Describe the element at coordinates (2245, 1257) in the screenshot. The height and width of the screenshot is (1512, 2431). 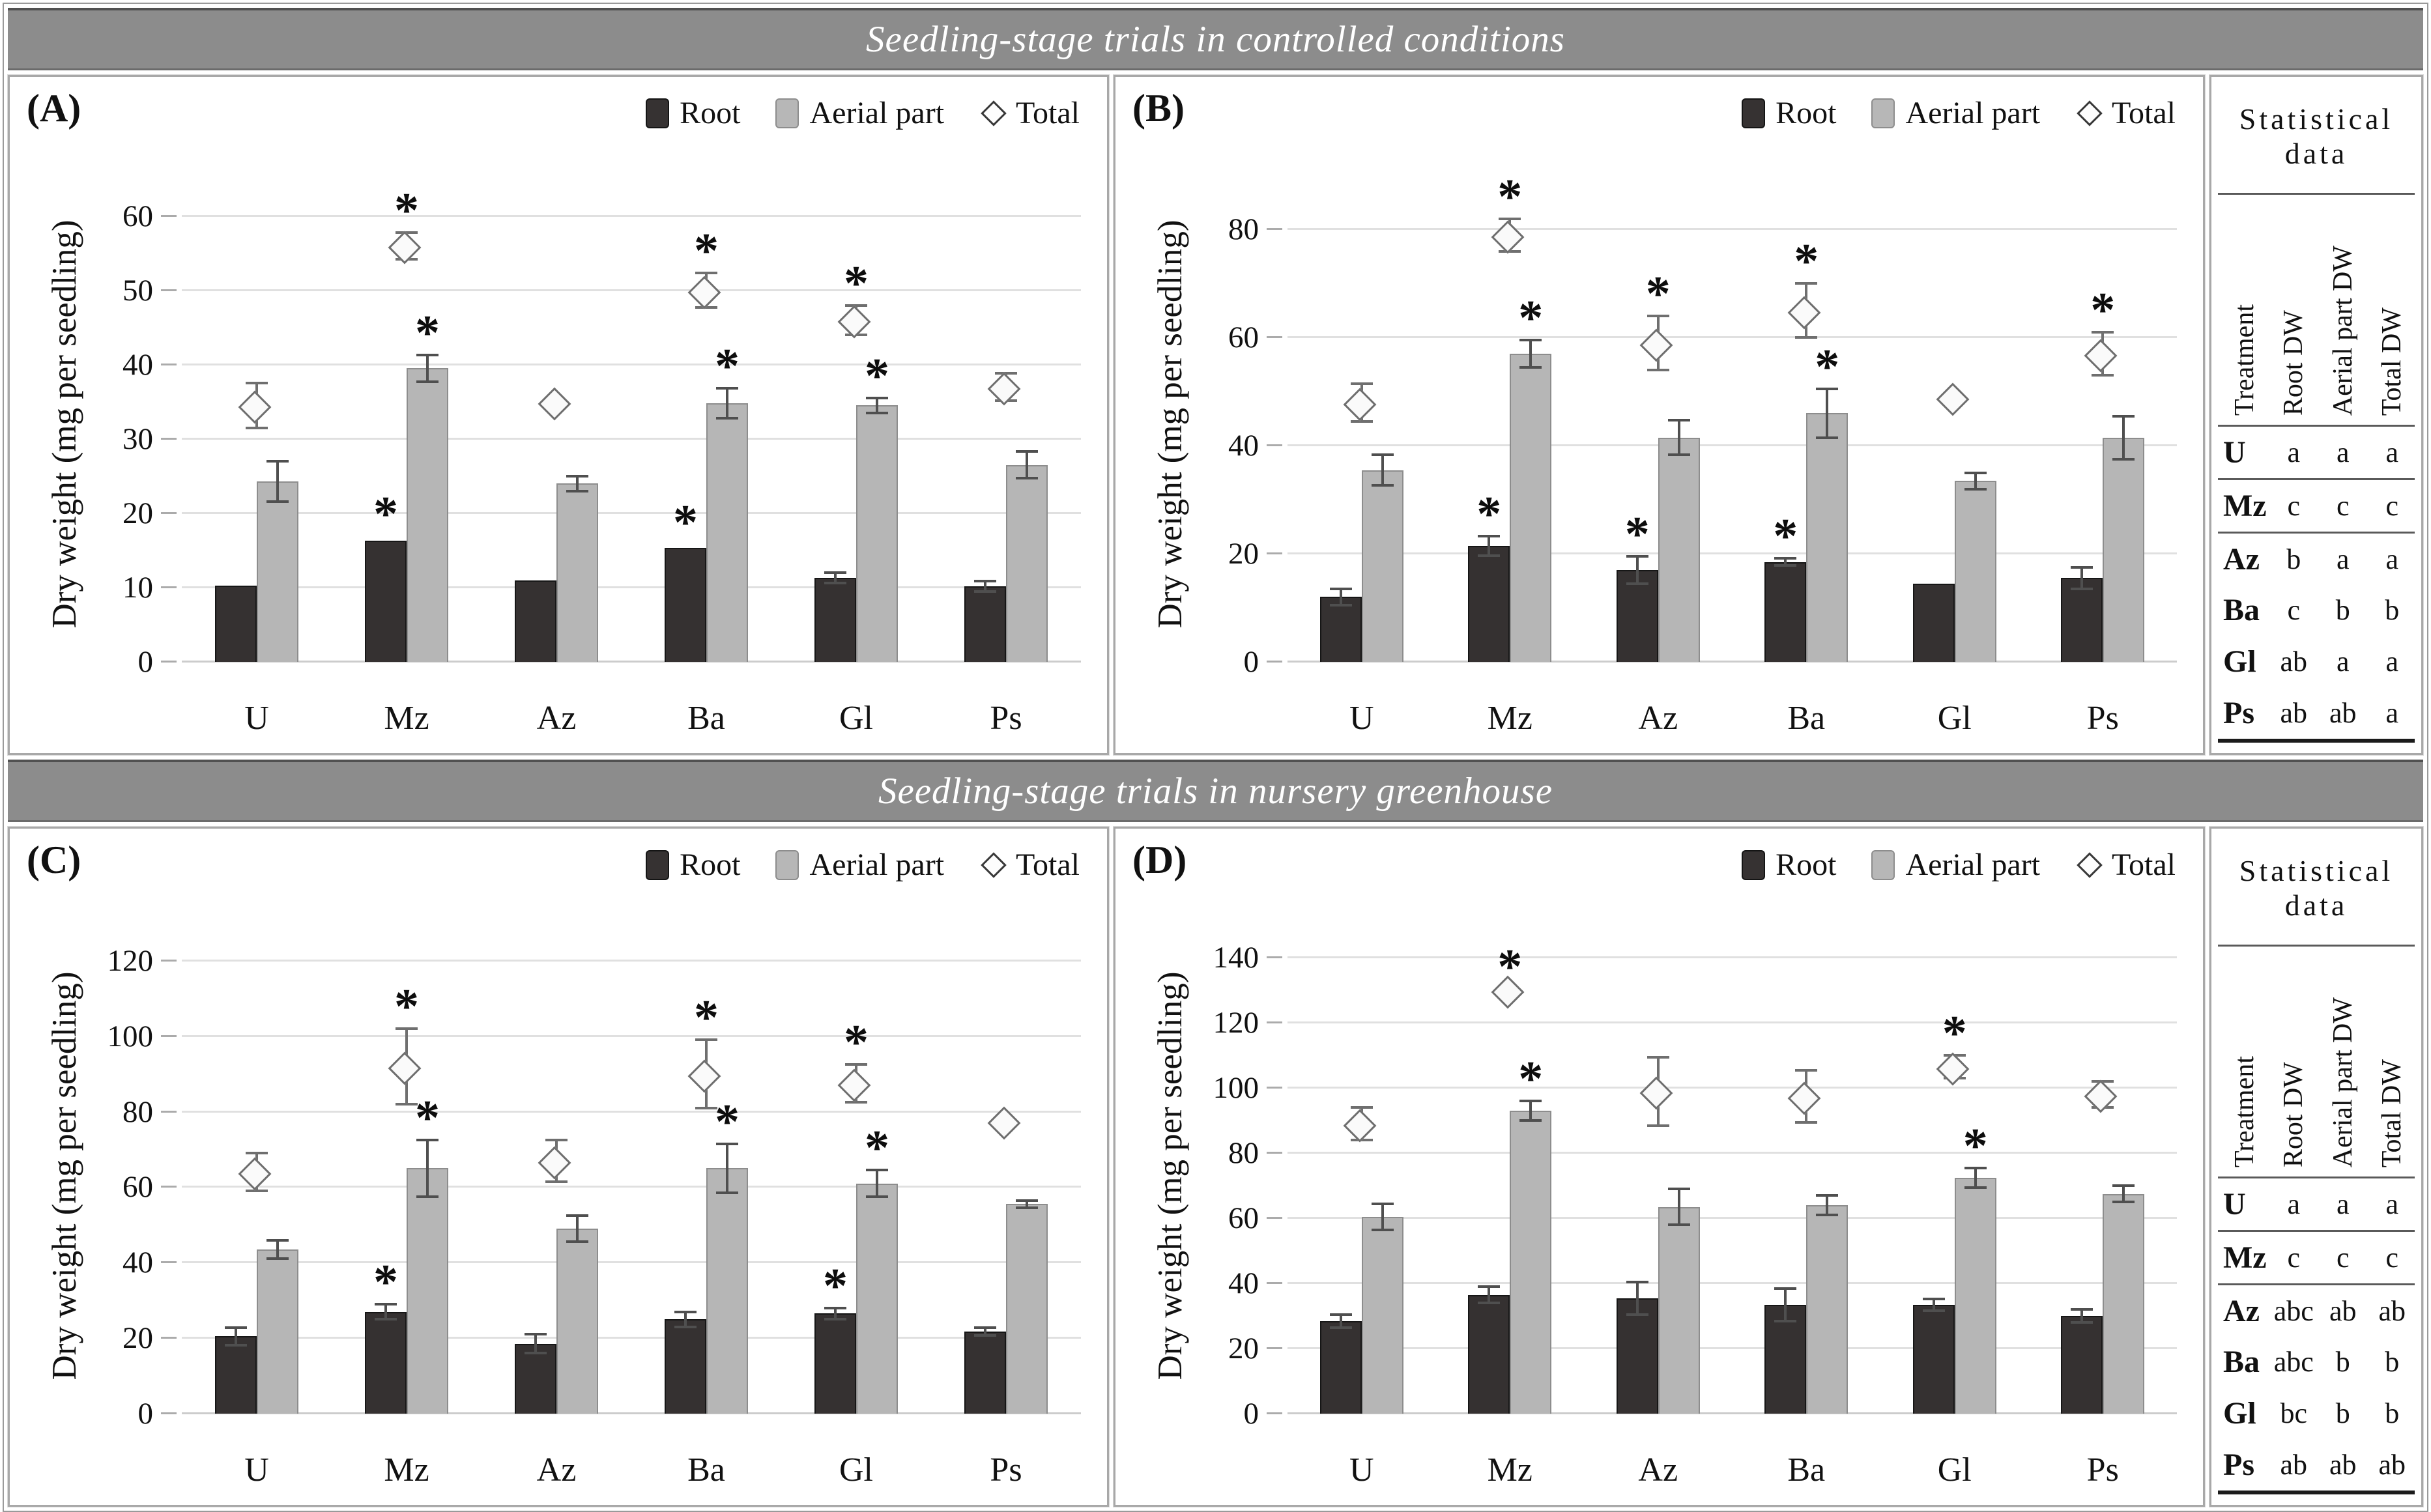
I see `treatment-label: Mz` at that location.